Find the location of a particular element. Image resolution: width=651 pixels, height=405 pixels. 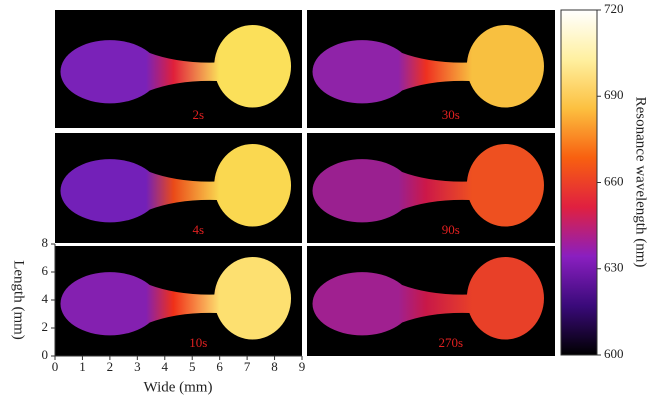

colorbar is located at coordinates (579, 182).